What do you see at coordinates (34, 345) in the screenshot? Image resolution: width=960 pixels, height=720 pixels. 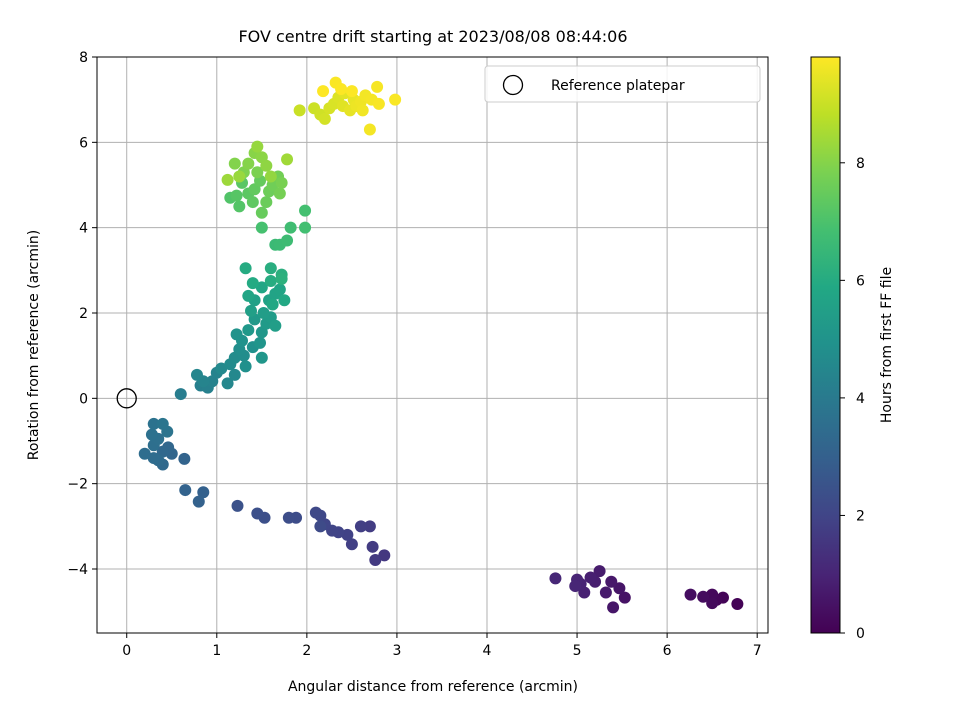 I see `y-axis-label: Rotation from reference (arcmin)` at bounding box center [34, 345].